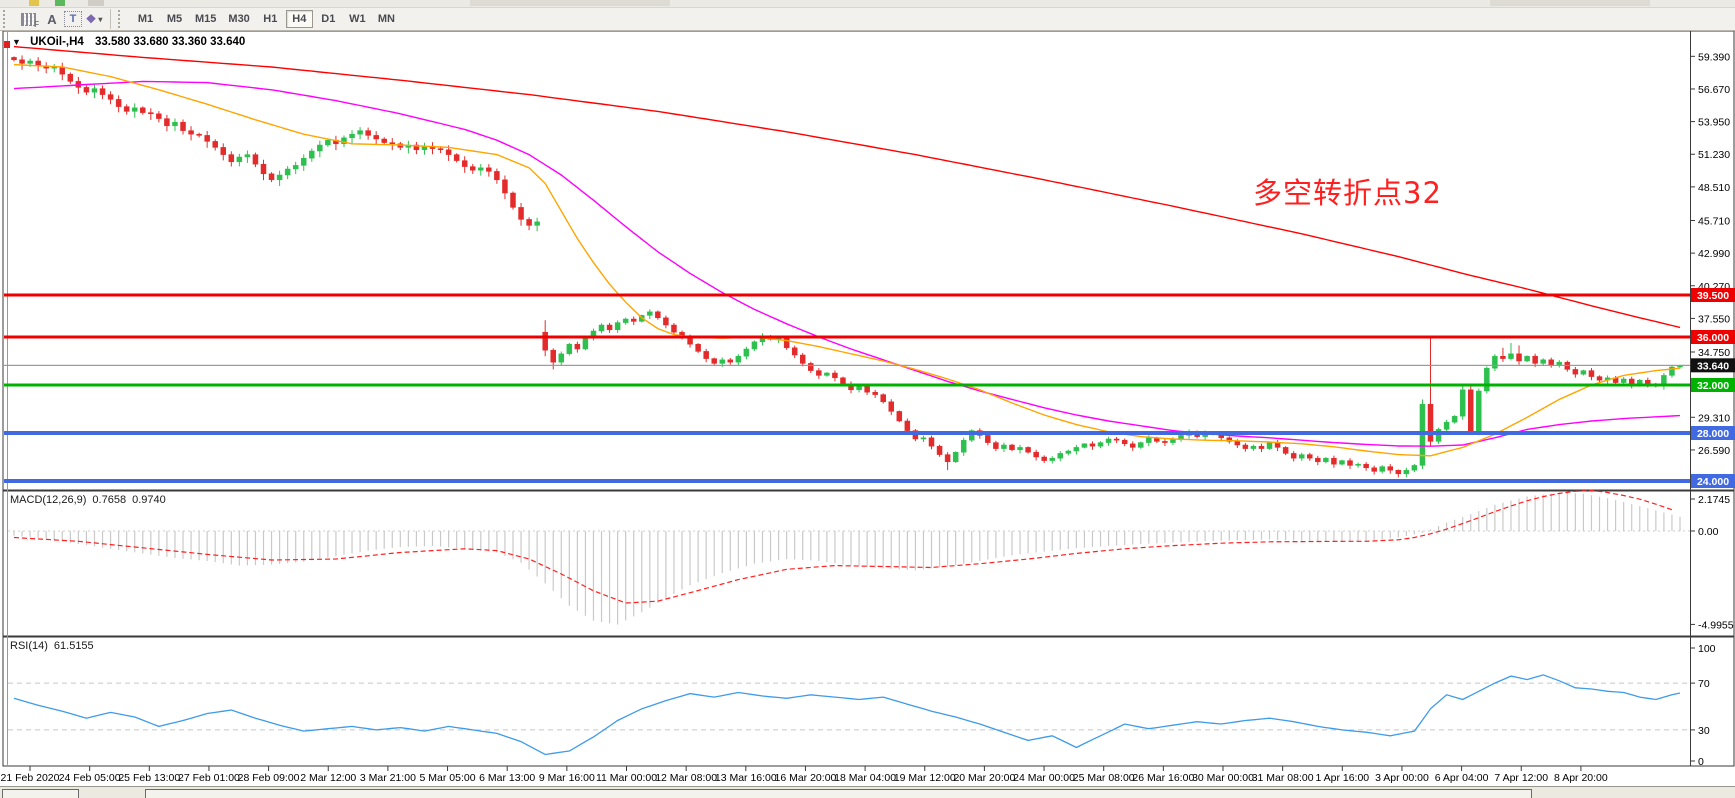 The image size is (1735, 798). What do you see at coordinates (73, 19) in the screenshot?
I see `text-icon: T` at bounding box center [73, 19].